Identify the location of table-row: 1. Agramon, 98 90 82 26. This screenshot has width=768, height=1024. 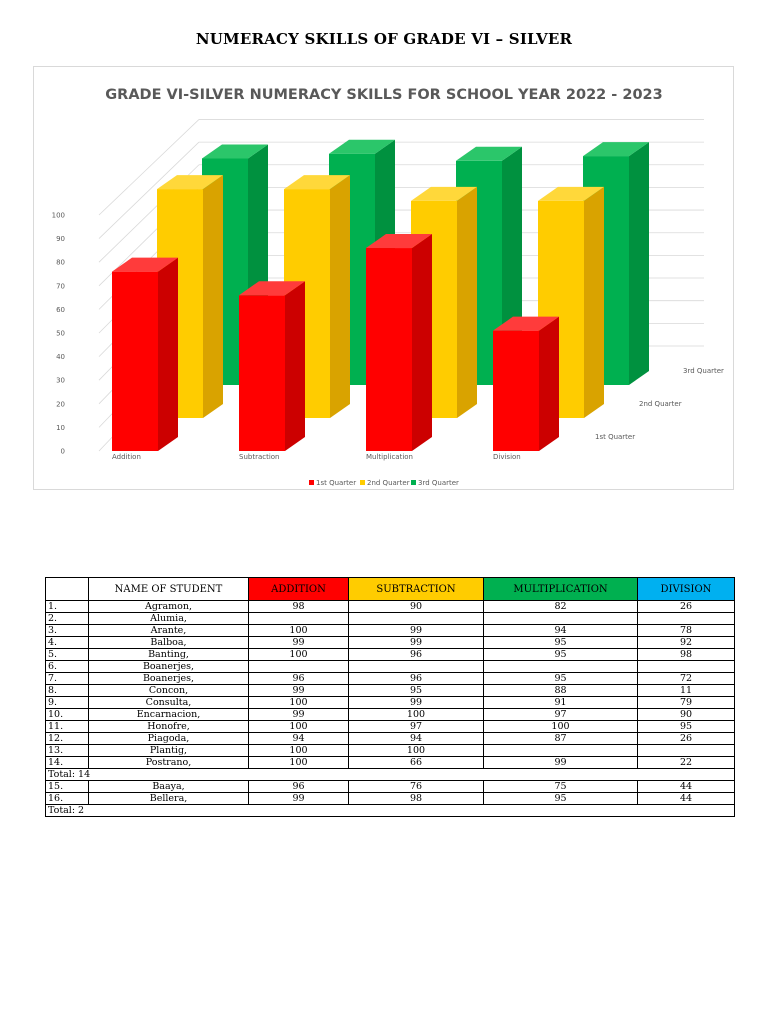
(390, 606).